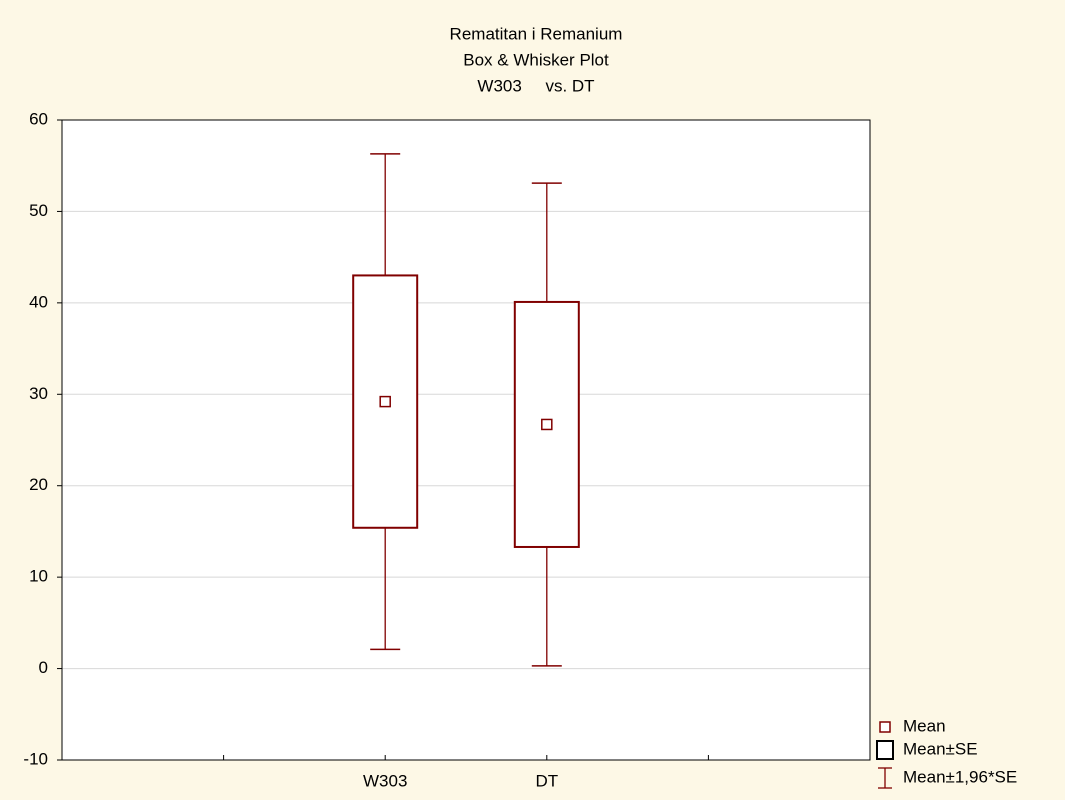 The width and height of the screenshot is (1065, 800). I want to click on legend-label: Mean, so click(924, 725).